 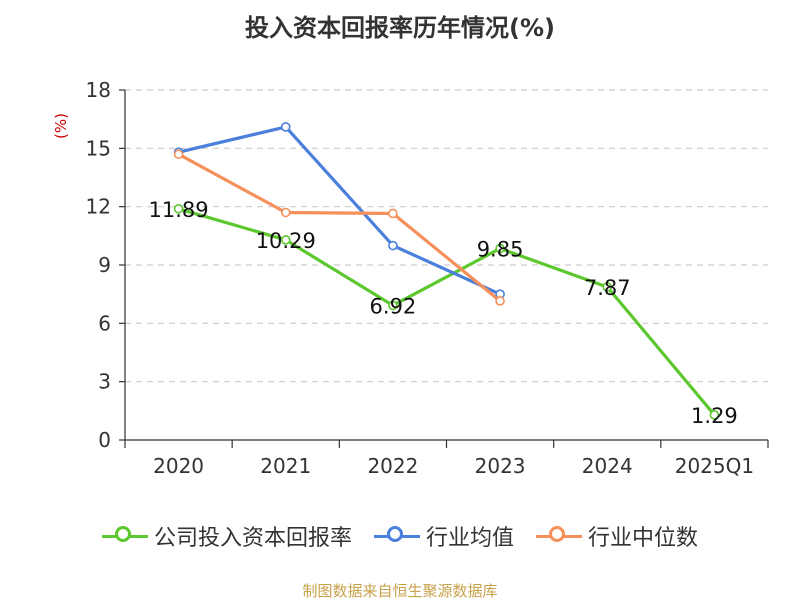 I want to click on legend-item-2: 行业中位数, so click(x=617, y=536).